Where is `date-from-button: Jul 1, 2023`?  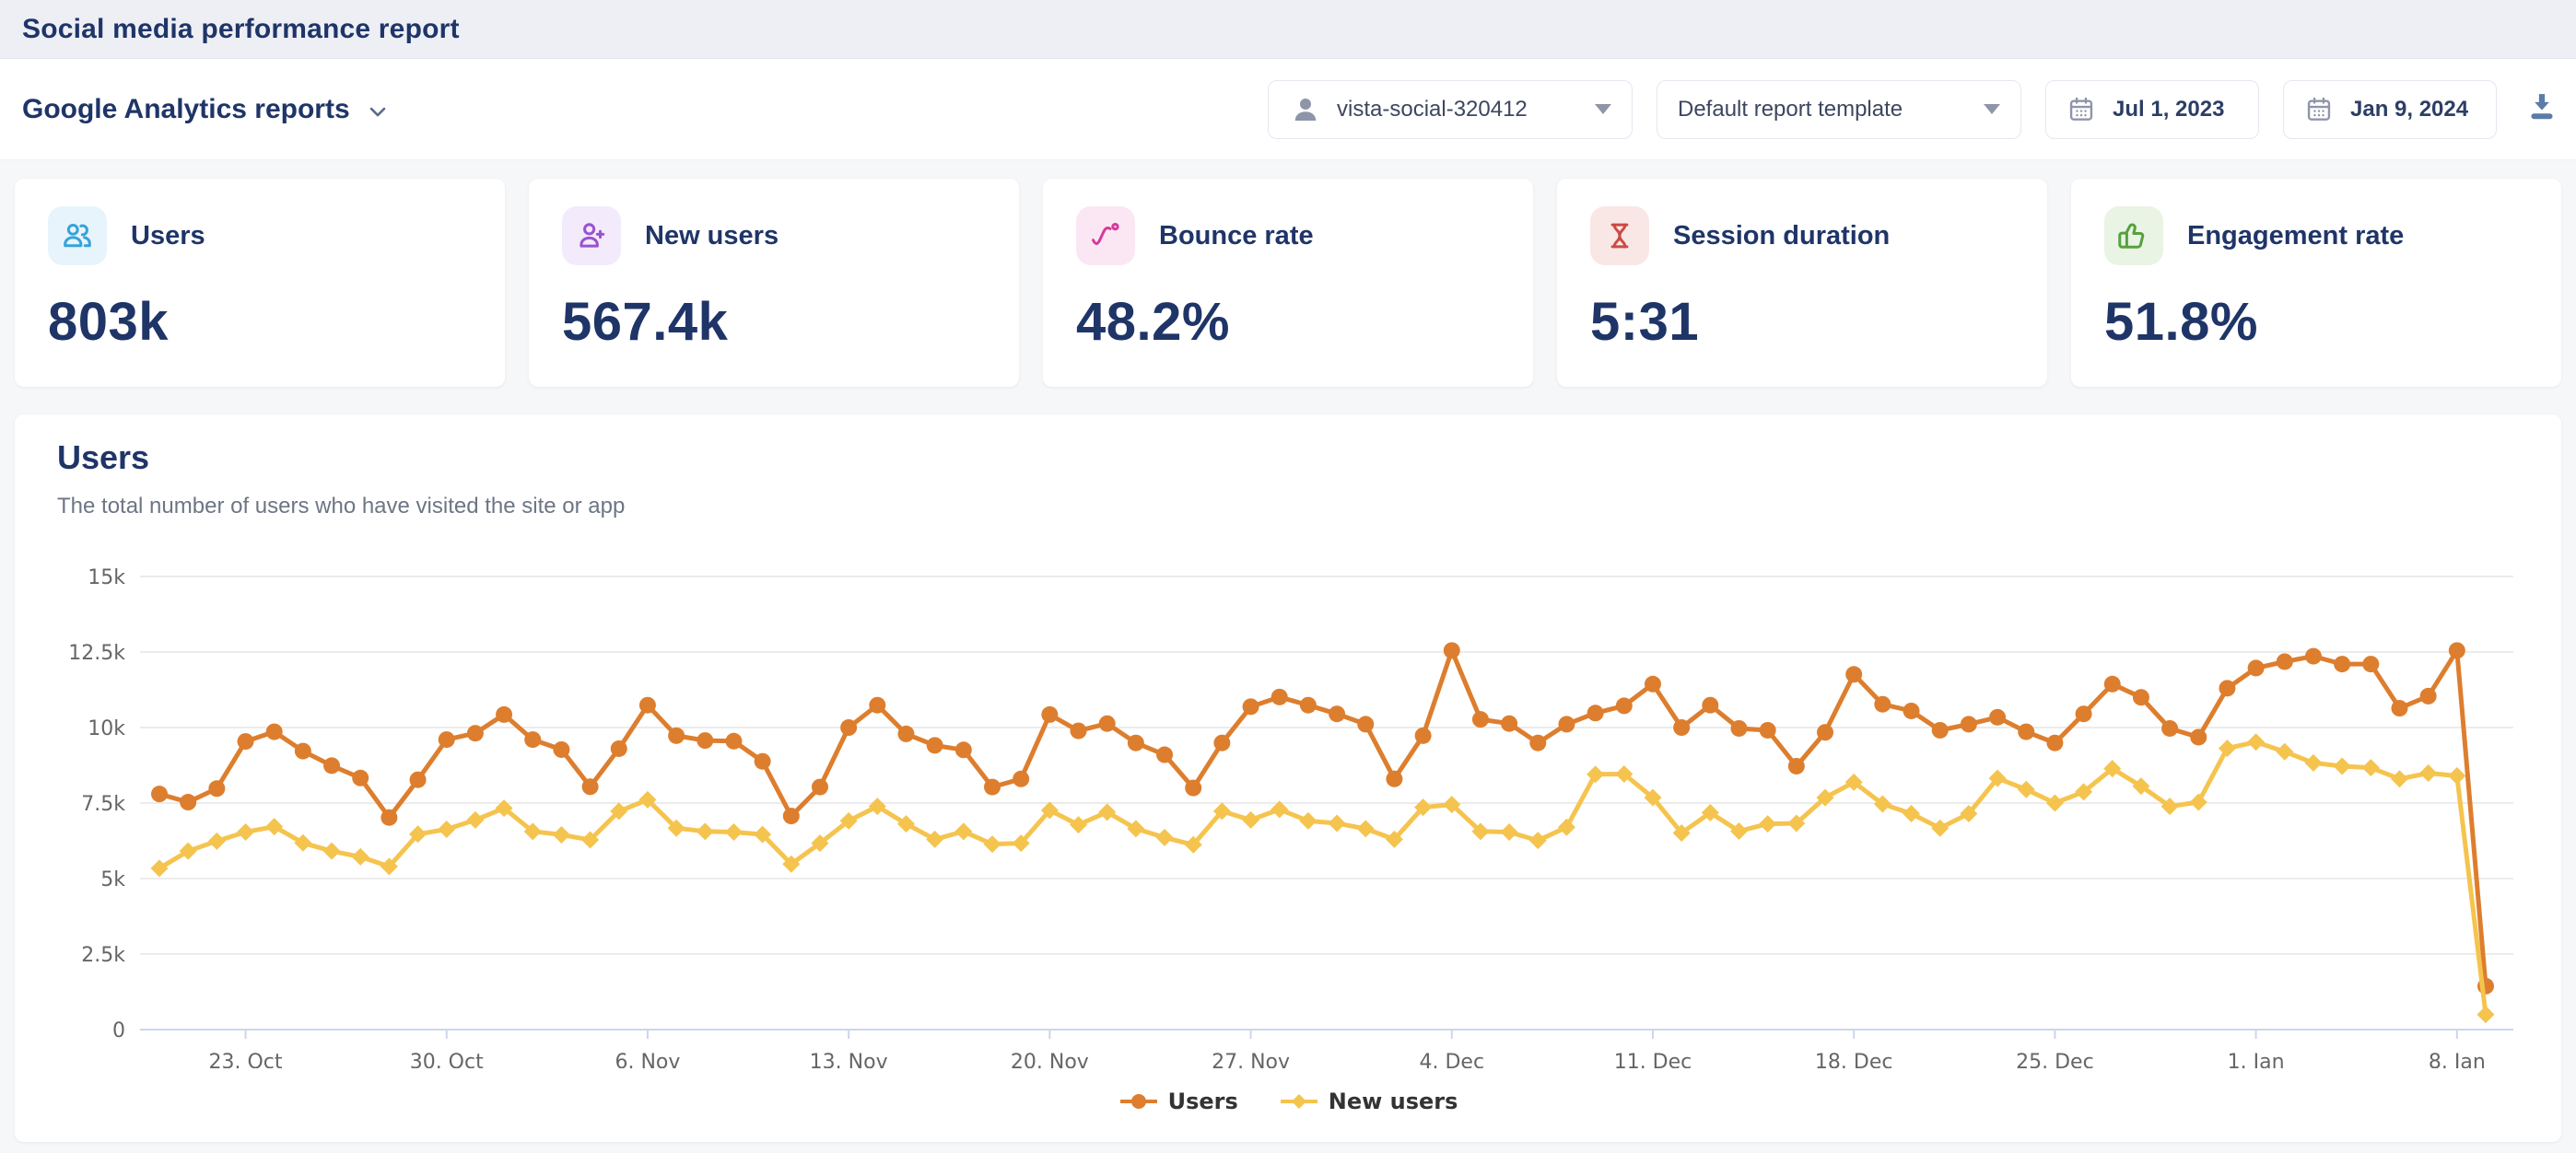
date-from-button: Jul 1, 2023 is located at coordinates (2152, 109).